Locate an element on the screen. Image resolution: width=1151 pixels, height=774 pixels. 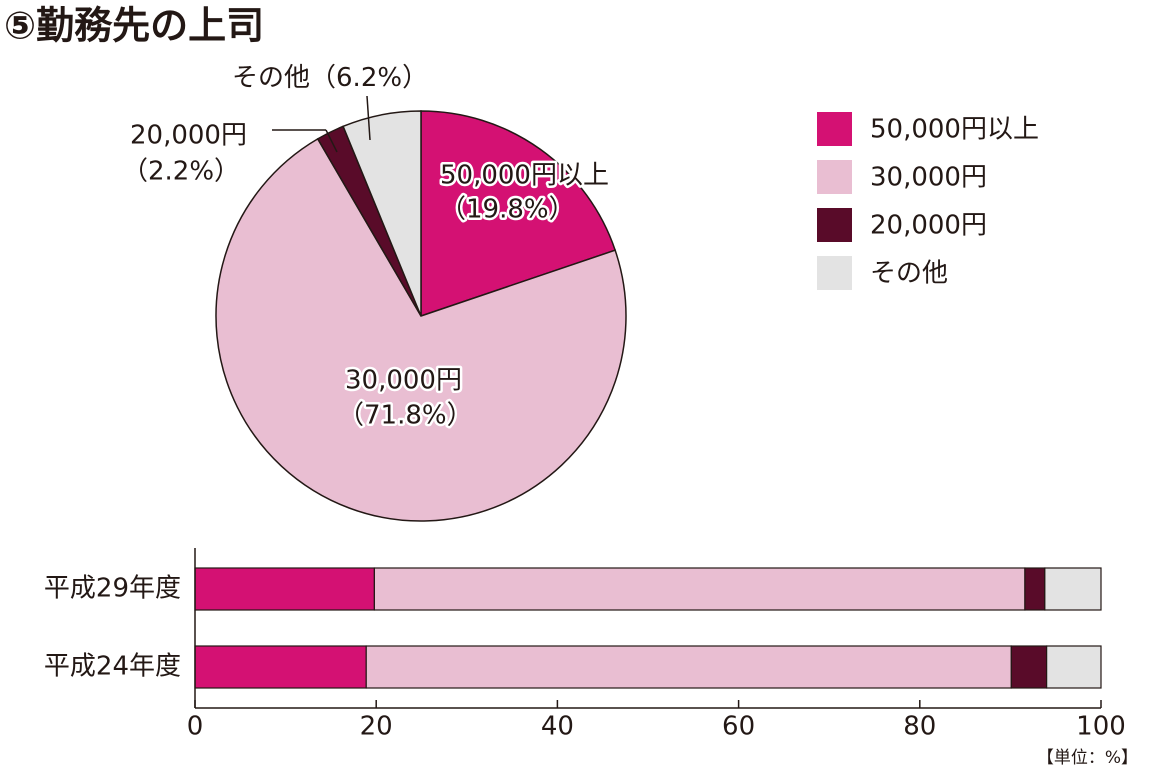
slice-value-label: （19.8%） is located at coordinates (507, 210).